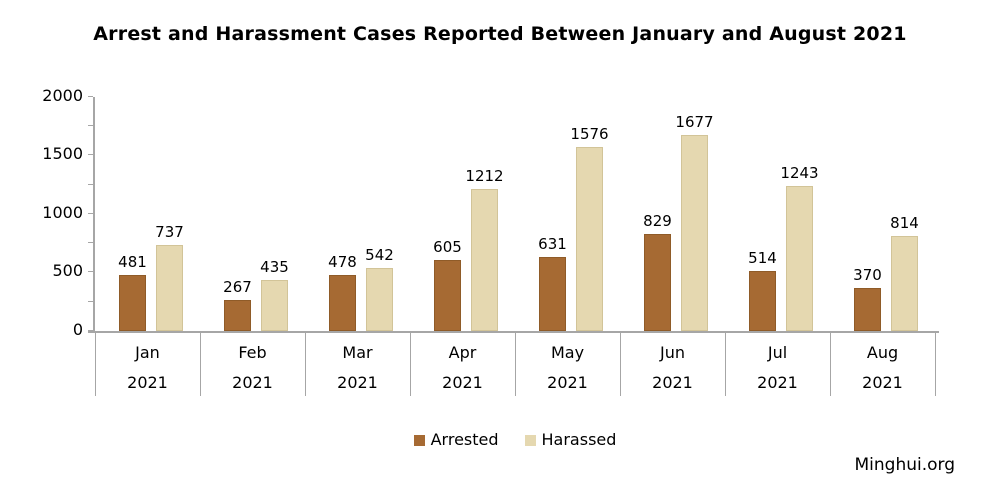 The image size is (1000, 491). What do you see at coordinates (867, 275) in the screenshot?
I see `bar-value-label: 370` at bounding box center [867, 275].